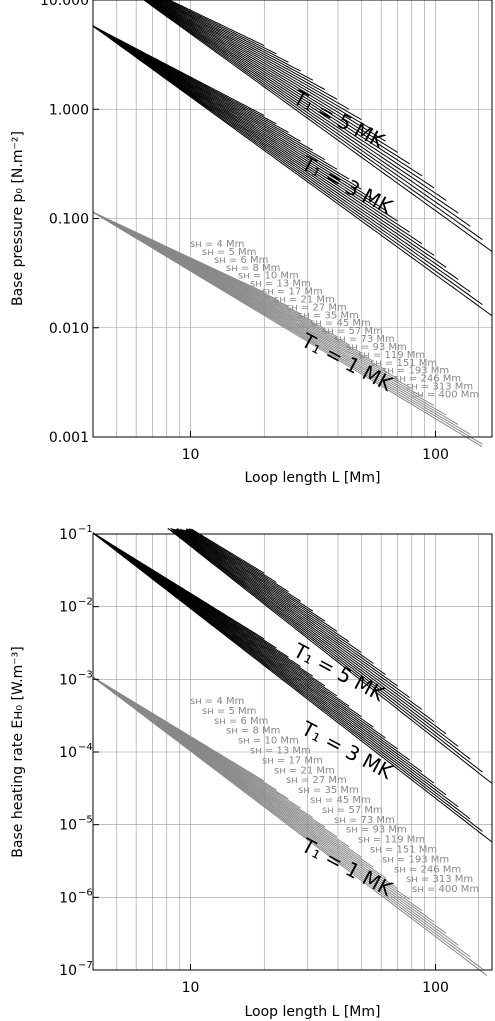  What do you see at coordinates (18, 751) in the screenshot?
I see `y-axis-label: Base heating rate Eʜ₀ [W.m⁻³]` at bounding box center [18, 751].